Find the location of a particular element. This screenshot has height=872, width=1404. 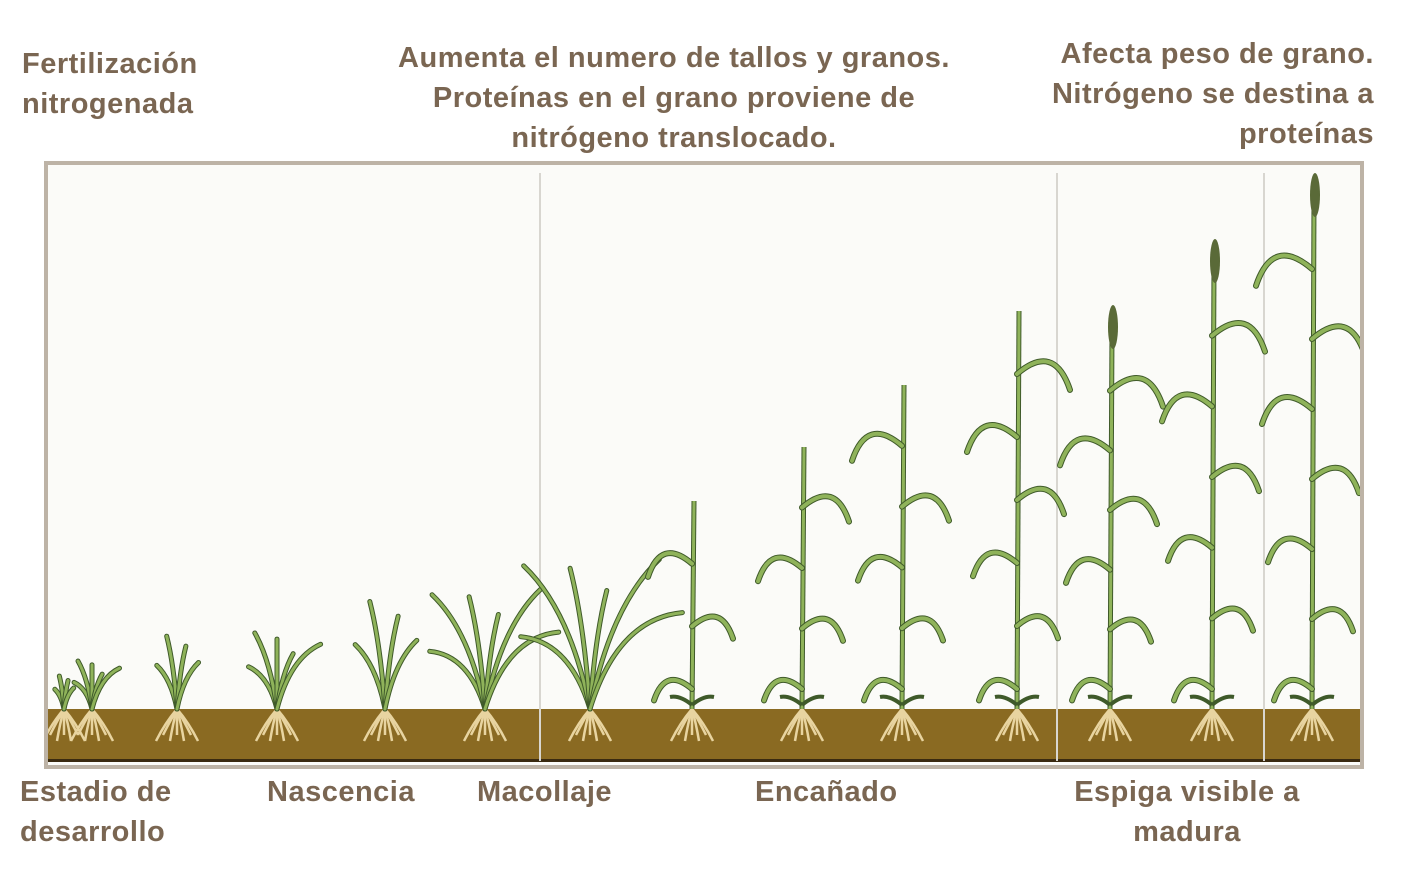

stage-line: madura is located at coordinates (1187, 832).